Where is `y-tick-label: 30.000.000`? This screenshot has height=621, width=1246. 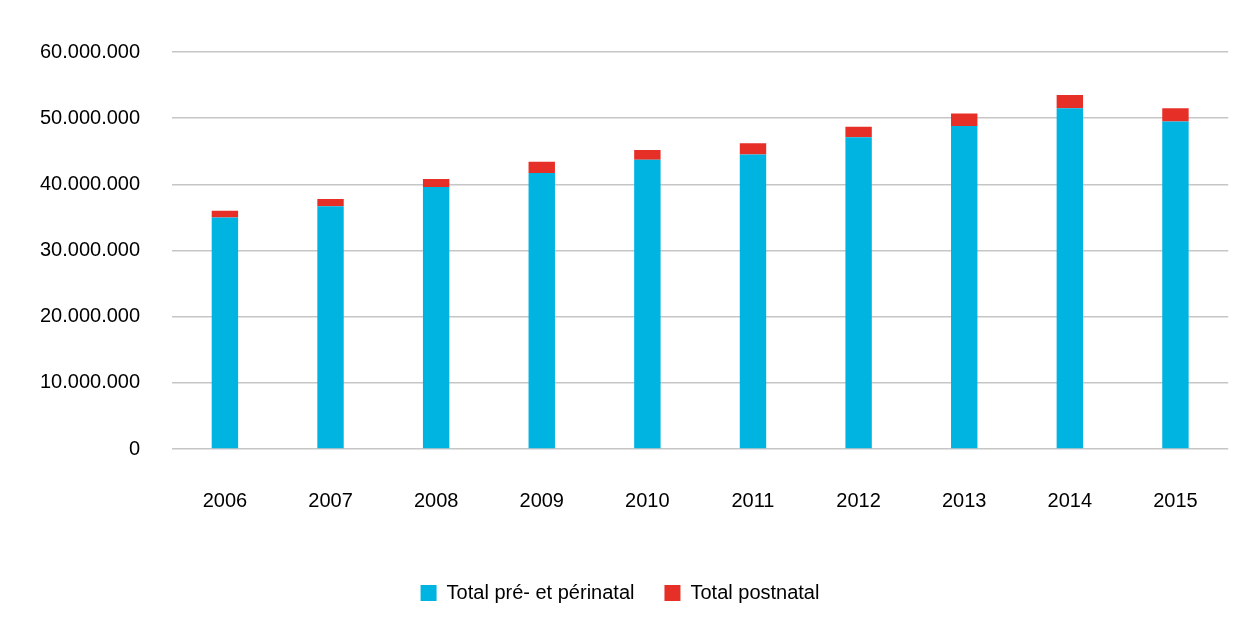
y-tick-label: 30.000.000 is located at coordinates (90, 249).